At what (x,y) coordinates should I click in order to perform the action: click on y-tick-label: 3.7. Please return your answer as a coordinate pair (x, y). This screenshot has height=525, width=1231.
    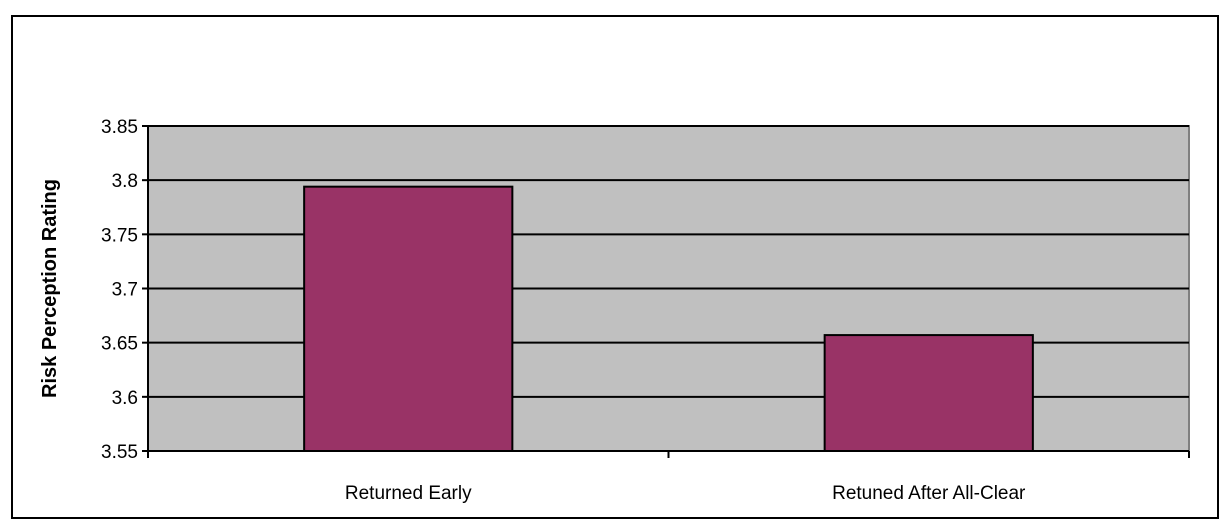
    Looking at the image, I should click on (125, 290).